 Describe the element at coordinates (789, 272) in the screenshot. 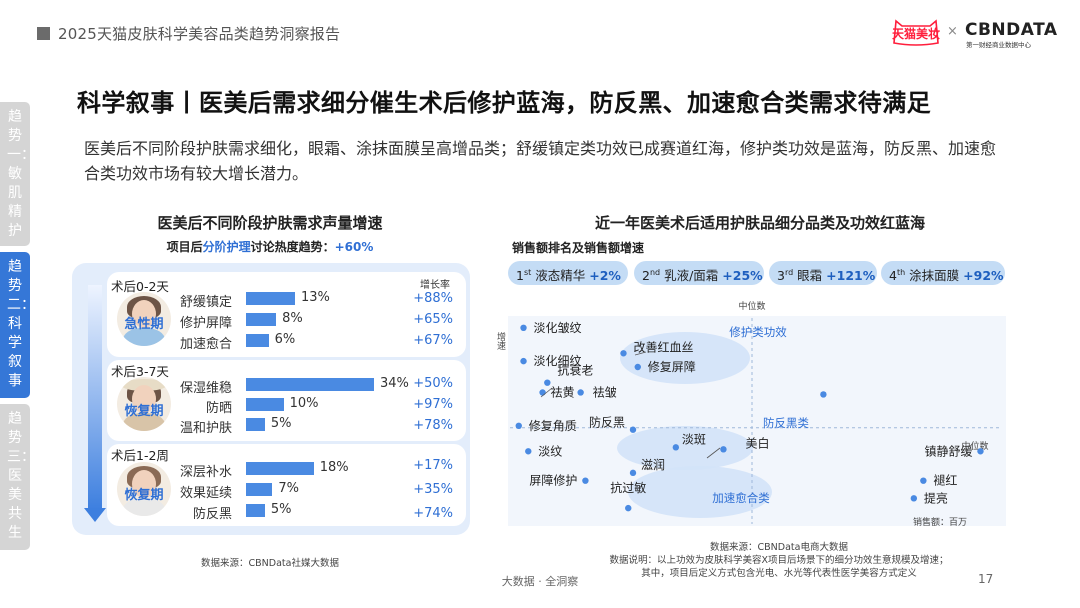

I see `pill-rank-suffix: rd` at that location.